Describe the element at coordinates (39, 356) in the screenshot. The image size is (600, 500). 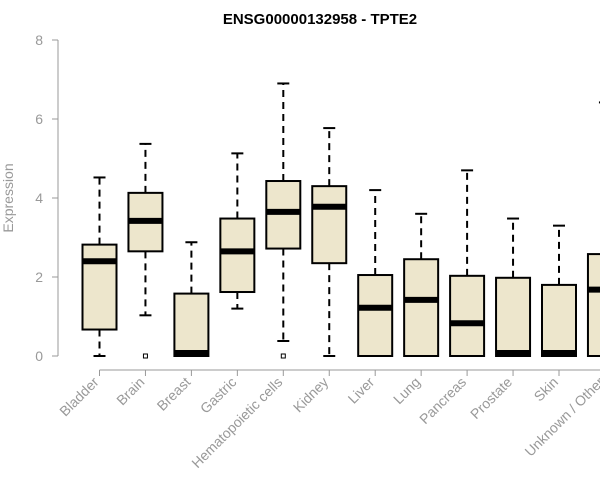
I see `y-tick-label: 0` at that location.